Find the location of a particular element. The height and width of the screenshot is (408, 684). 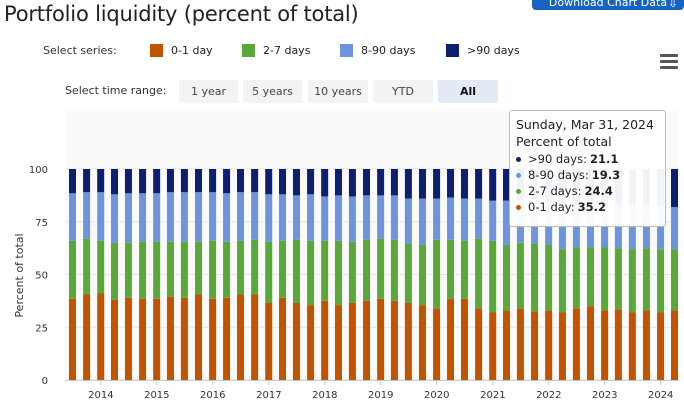

download-chart-data-button: Download Chart Data is located at coordinates (608, 5).